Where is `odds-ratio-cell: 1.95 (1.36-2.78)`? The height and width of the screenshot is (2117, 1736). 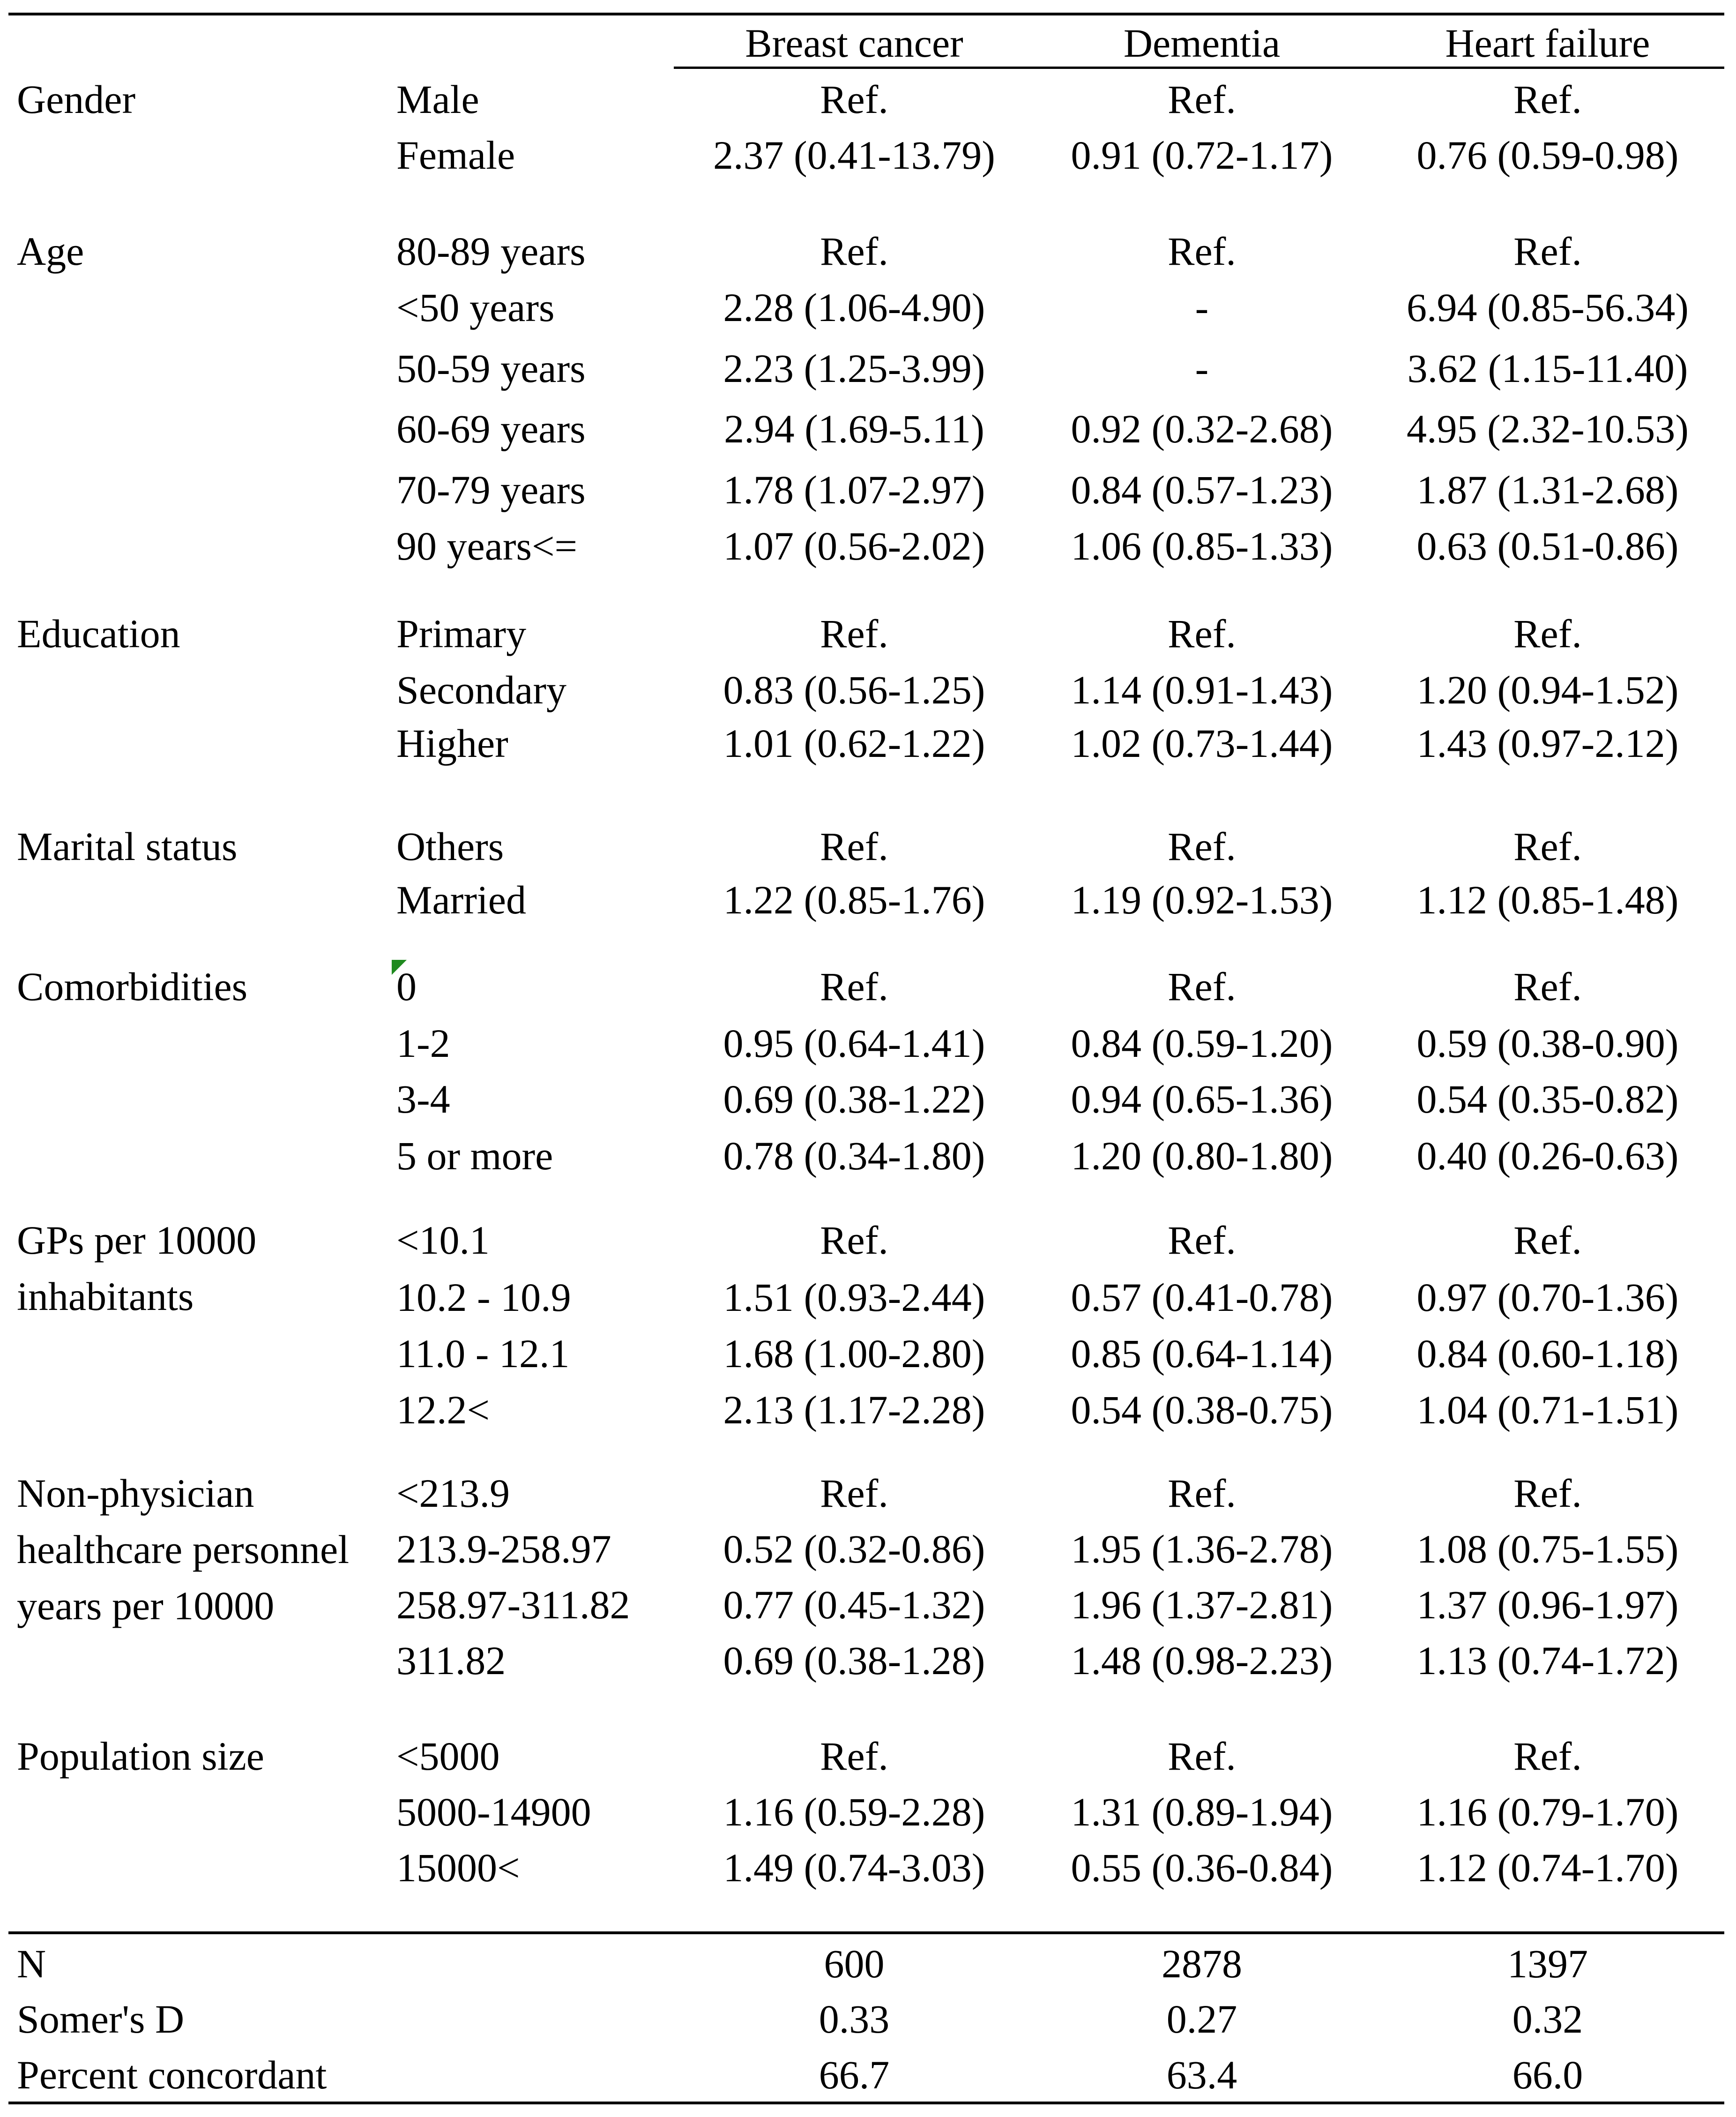
odds-ratio-cell: 1.95 (1.36-2.78) is located at coordinates (1202, 1549).